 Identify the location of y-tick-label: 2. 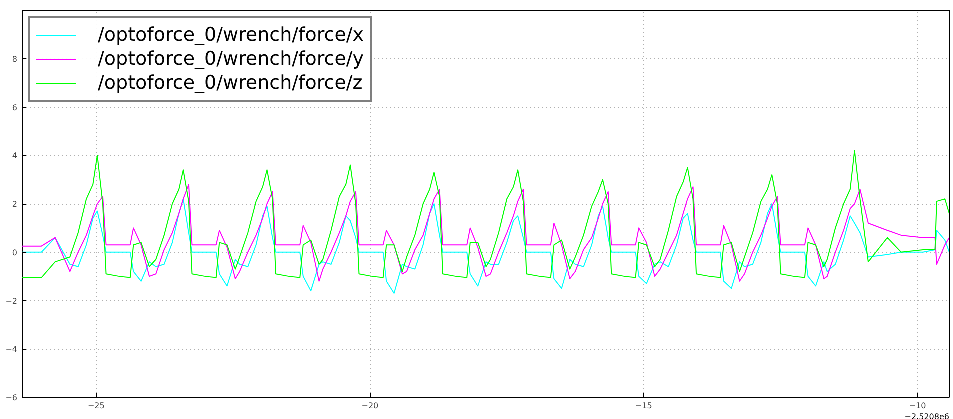
(15, 204).